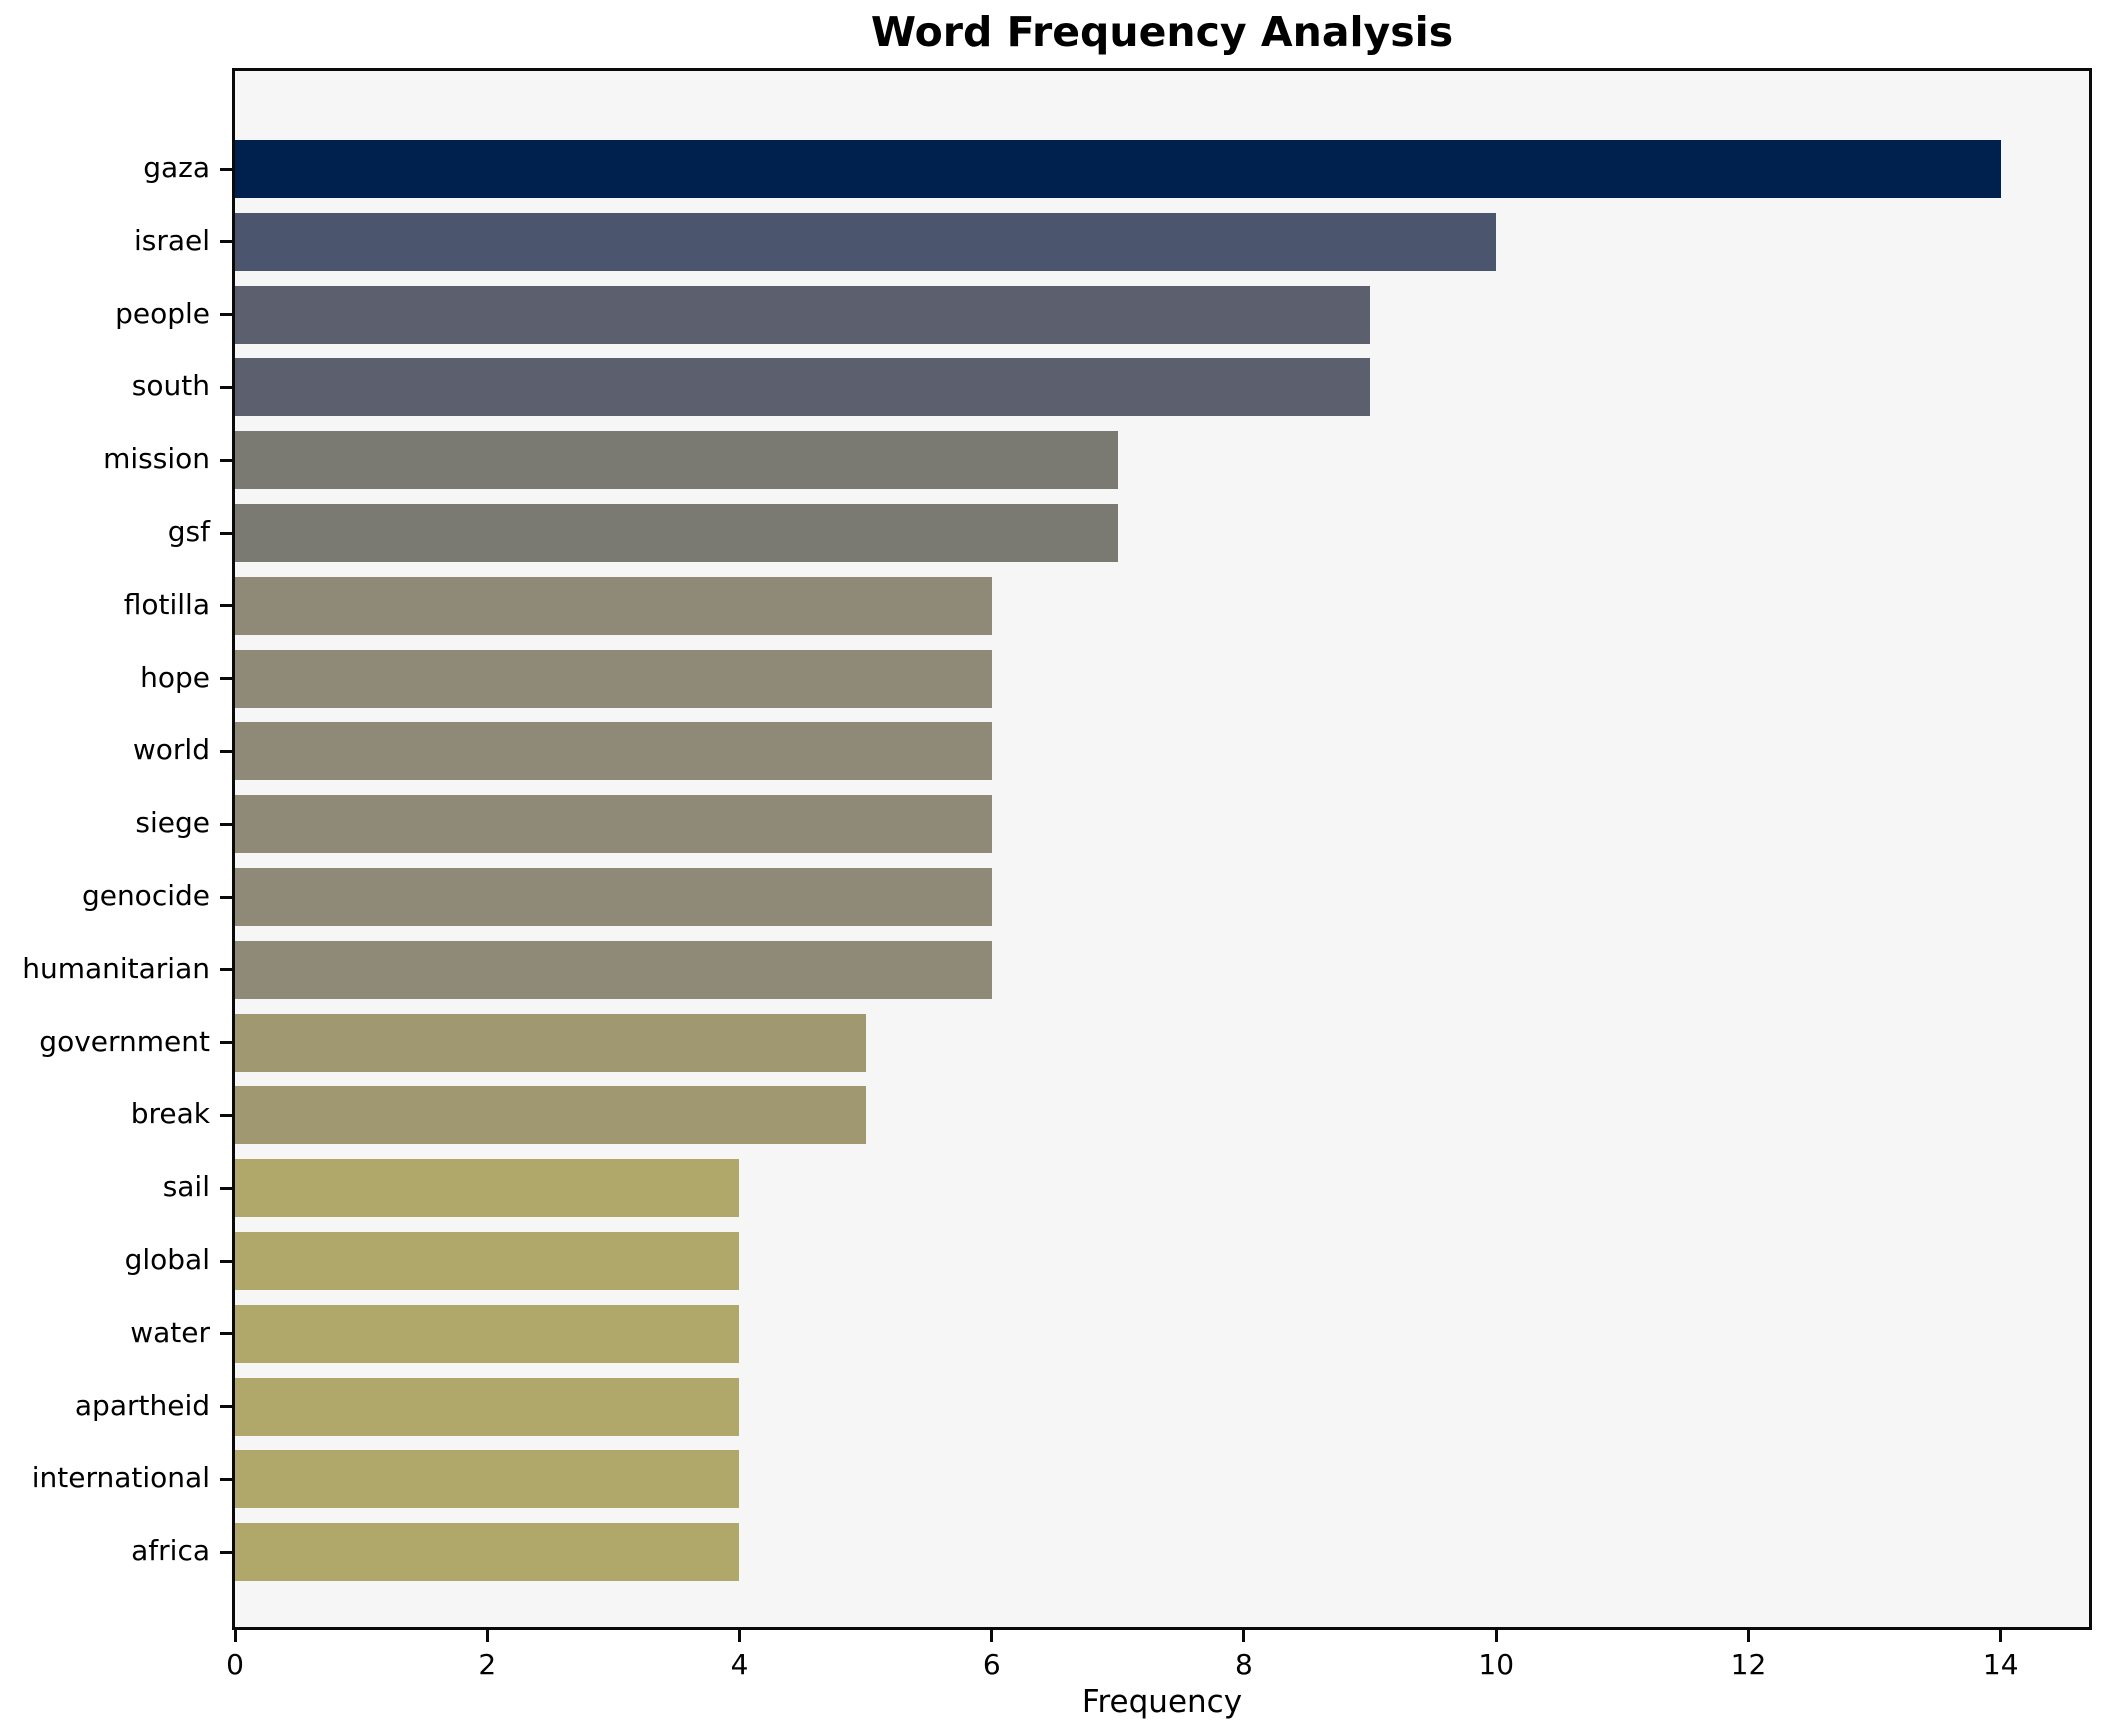 The width and height of the screenshot is (2112, 1722). I want to click on x-tick-label: 10, so click(1496, 1664).